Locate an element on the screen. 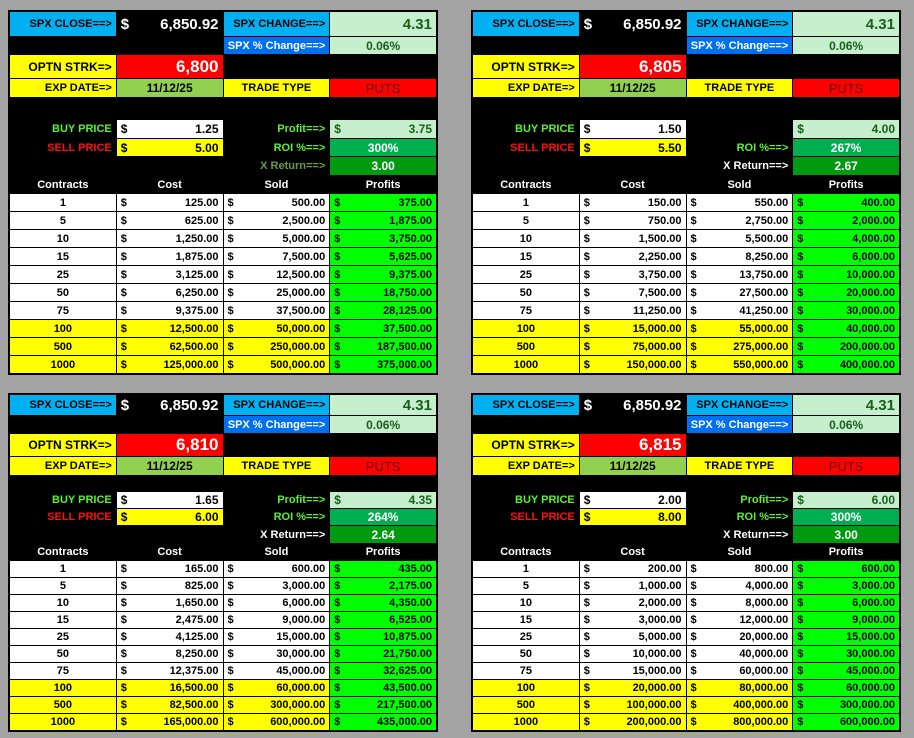 This screenshot has width=914, height=738. sold-cell: $45,000.00 is located at coordinates (276, 671).